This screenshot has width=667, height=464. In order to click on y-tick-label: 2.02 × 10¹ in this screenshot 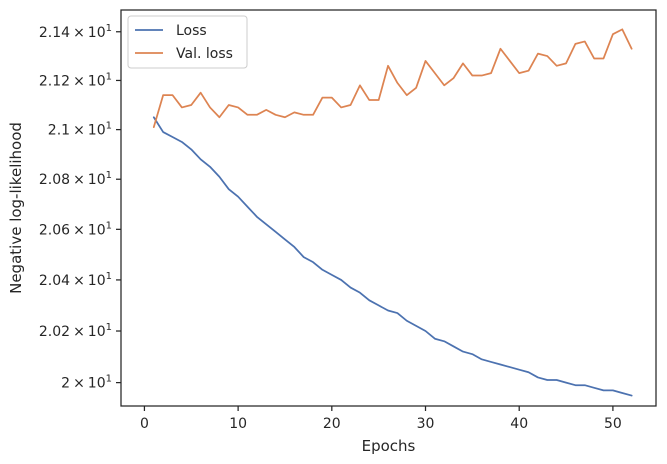, I will do `click(75, 331)`.